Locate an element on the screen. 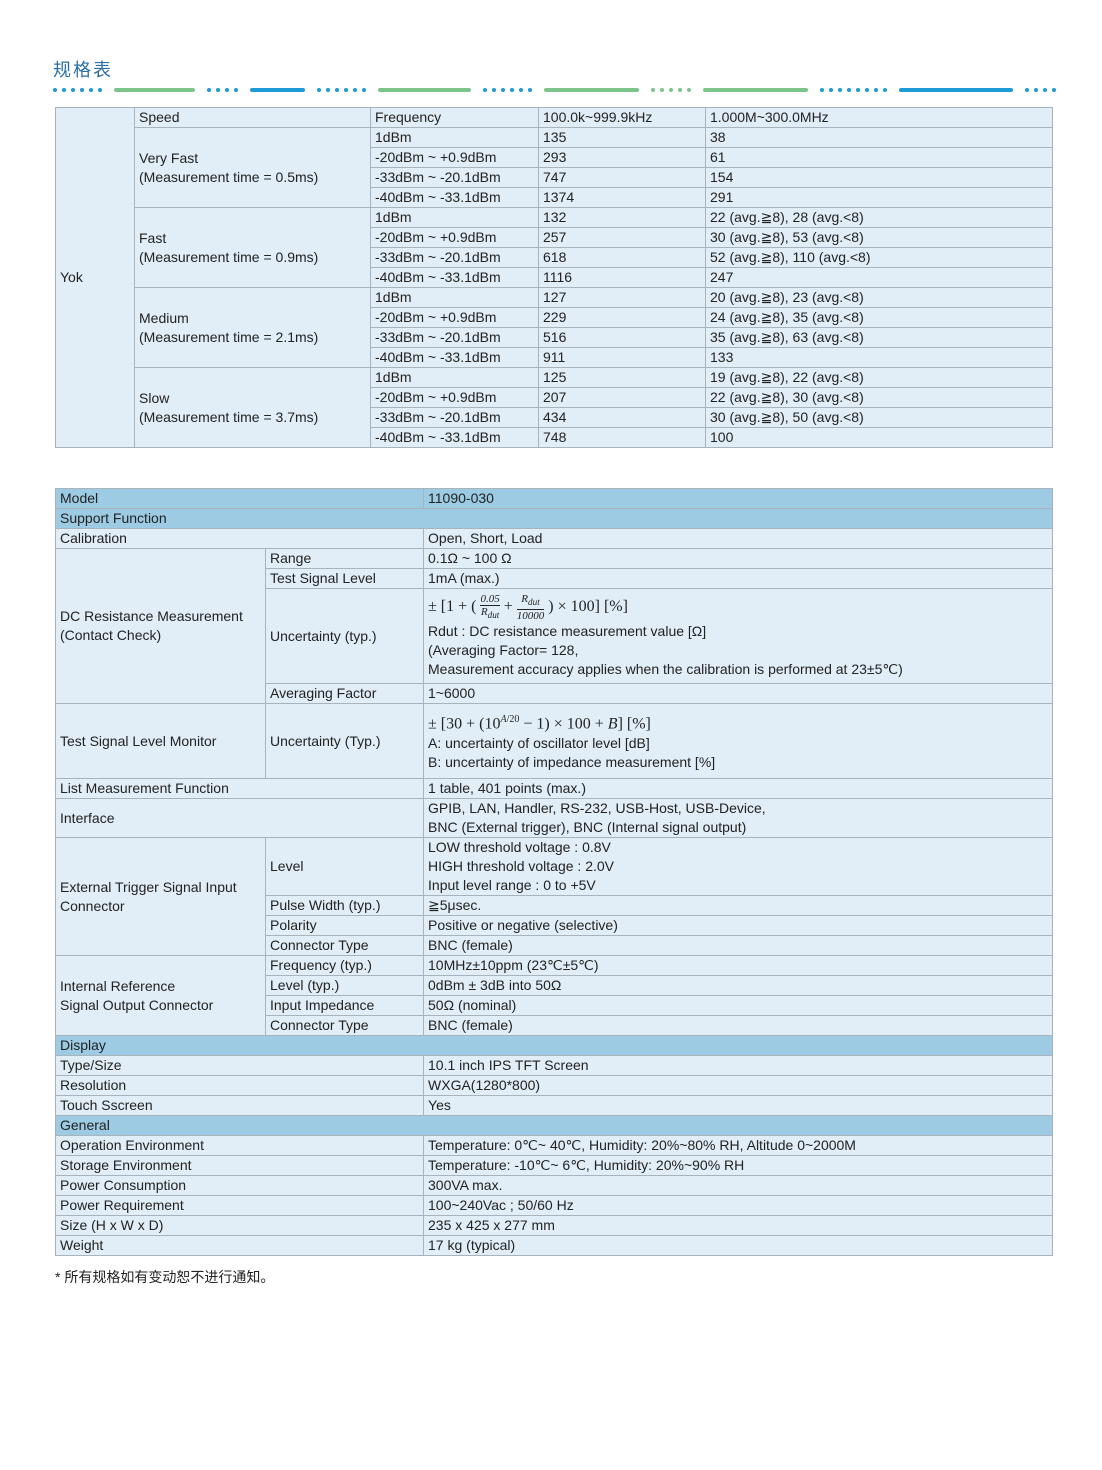 The width and height of the screenshot is (1102, 1470). group-label: Test Signal Level Monitor is located at coordinates (160, 741).